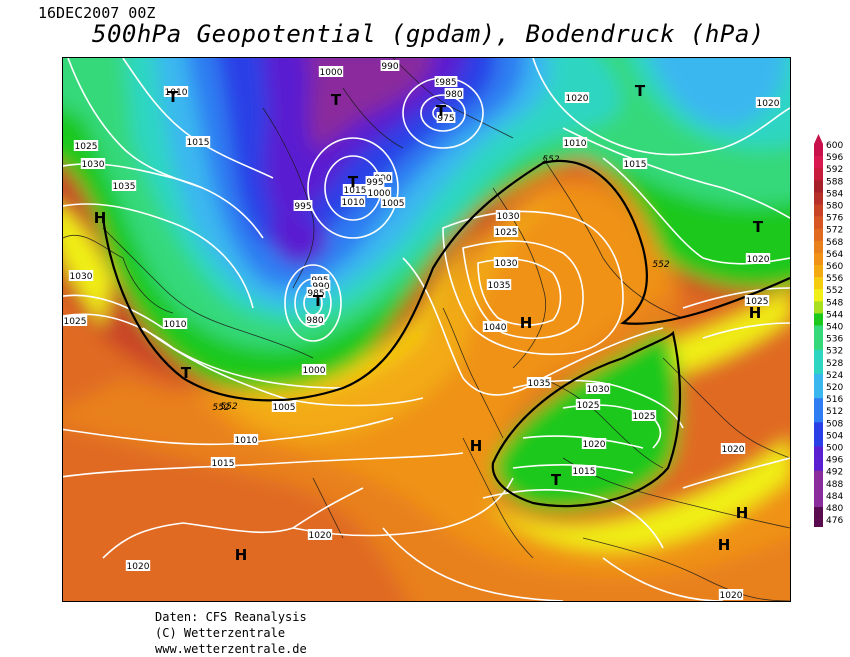 The image size is (850, 657). Describe the element at coordinates (834, 388) in the screenshot. I see `scale-label: 520` at that location.